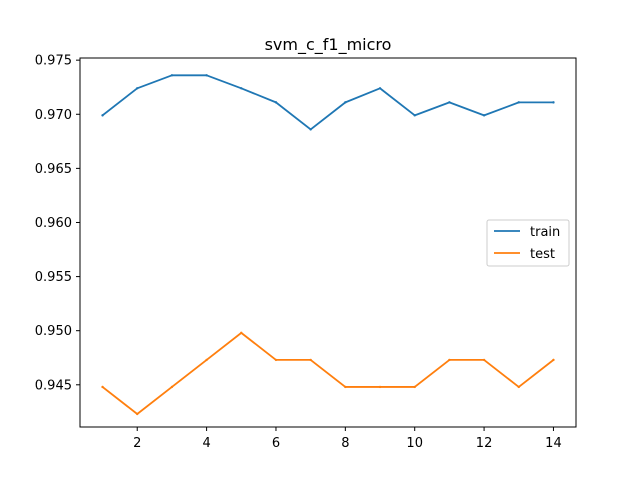  What do you see at coordinates (53, 385) in the screenshot?
I see `y-tick-label-0.945: 0.945` at bounding box center [53, 385].